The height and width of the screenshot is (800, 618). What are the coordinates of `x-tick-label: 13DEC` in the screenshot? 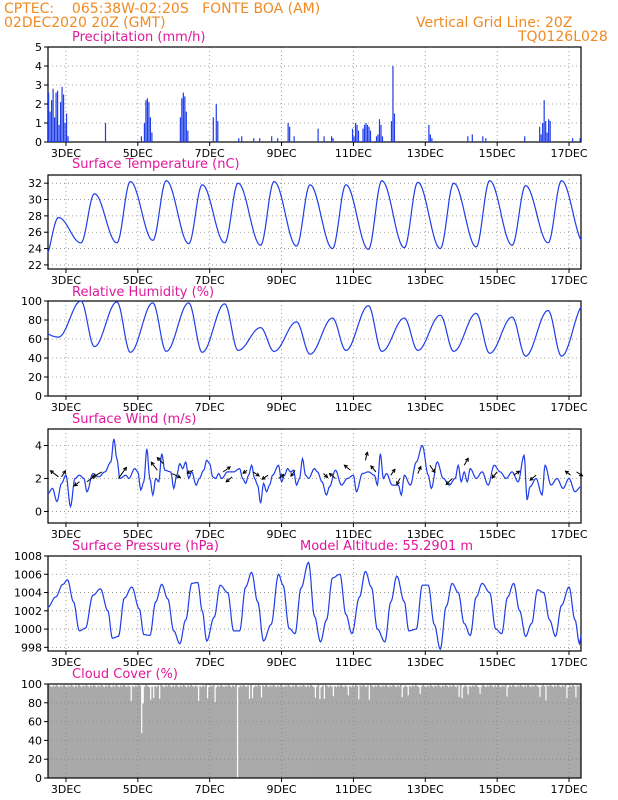 It's located at (425, 407).